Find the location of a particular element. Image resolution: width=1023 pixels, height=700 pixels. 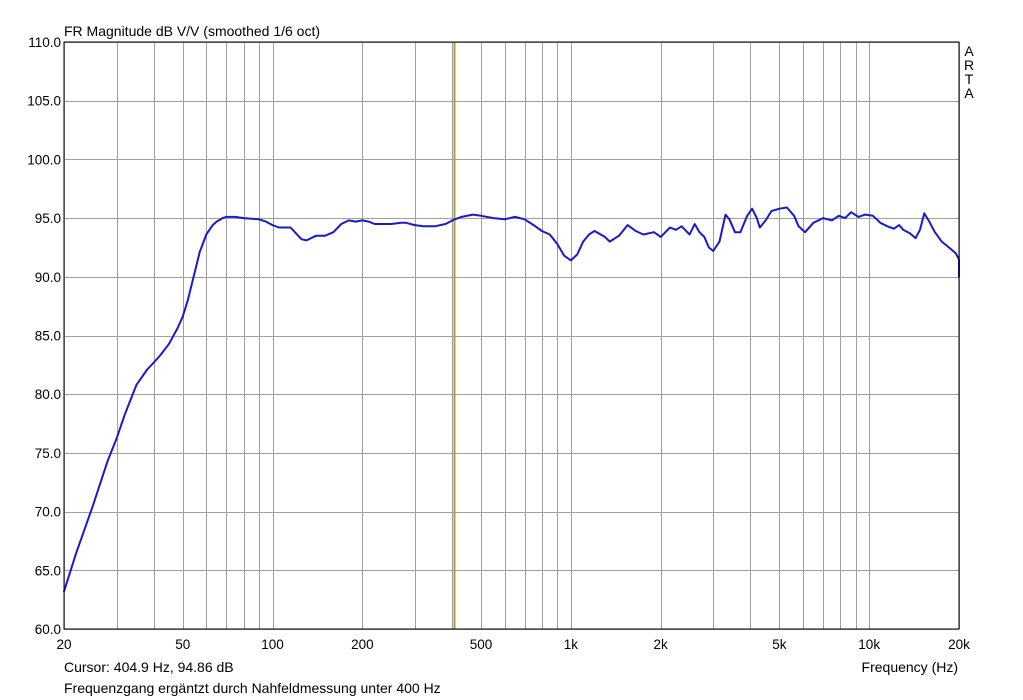

watermark-letter: T is located at coordinates (969, 79).